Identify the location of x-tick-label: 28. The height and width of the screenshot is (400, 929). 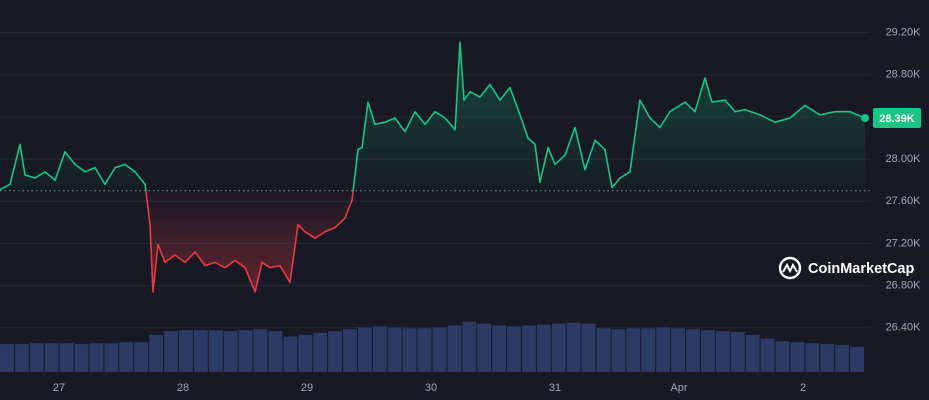
(183, 388).